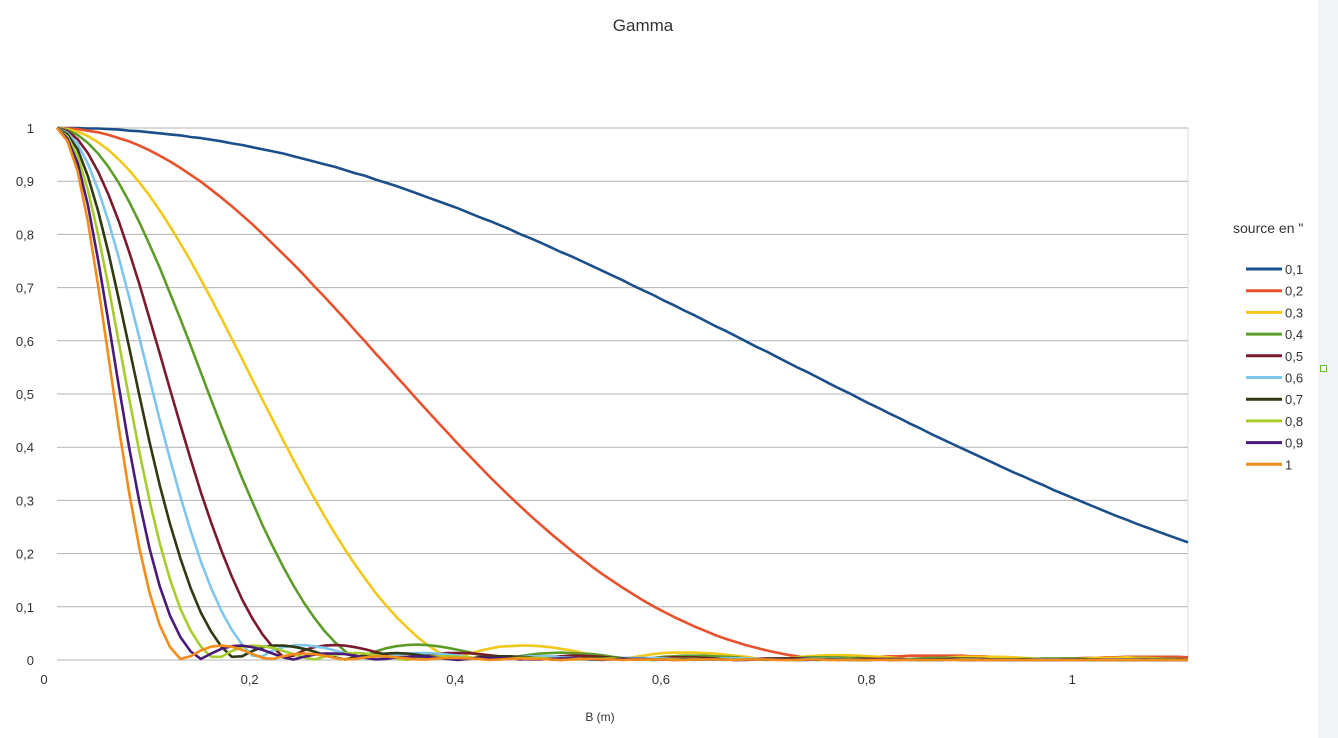 The image size is (1338, 738). I want to click on x-tick-label: 1, so click(1072, 679).